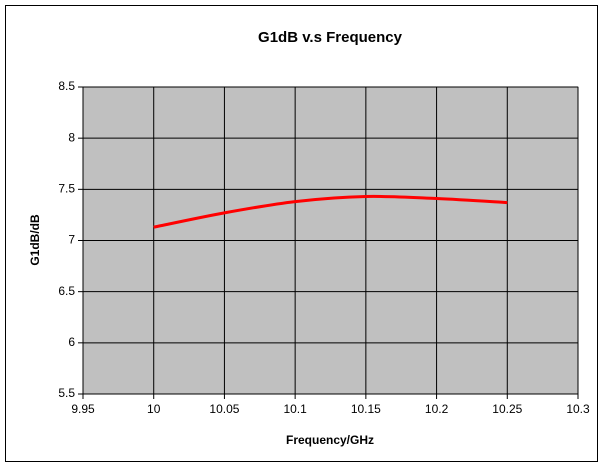 This screenshot has height=468, width=603. Describe the element at coordinates (66, 189) in the screenshot. I see `y-tick-label: 7.5` at that location.